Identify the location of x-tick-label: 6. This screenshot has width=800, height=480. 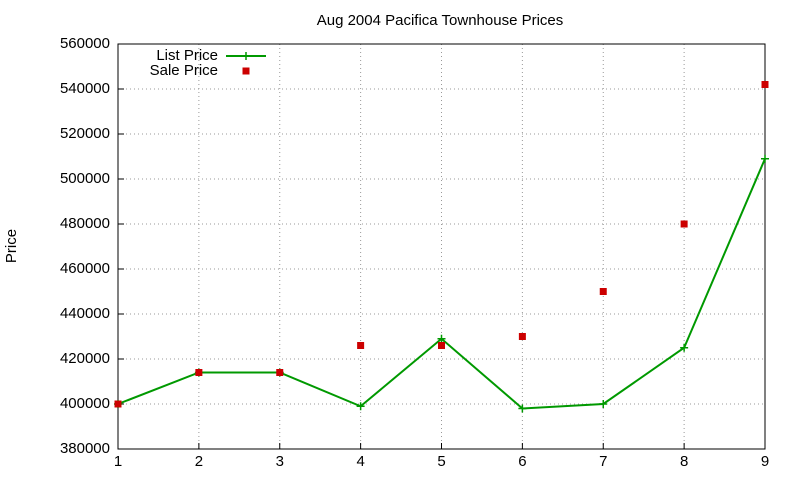
(522, 461).